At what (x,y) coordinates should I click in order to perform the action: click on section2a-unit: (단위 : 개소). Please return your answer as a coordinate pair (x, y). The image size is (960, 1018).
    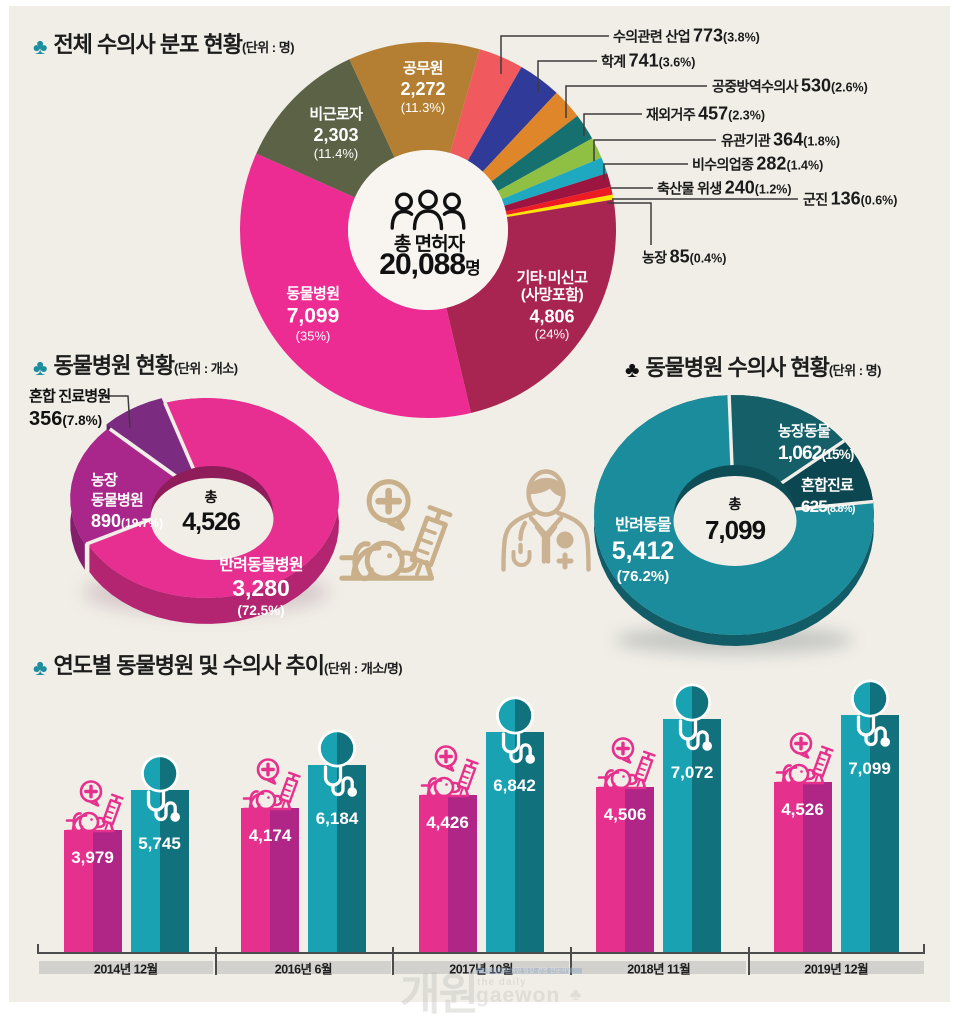
    Looking at the image, I should click on (206, 368).